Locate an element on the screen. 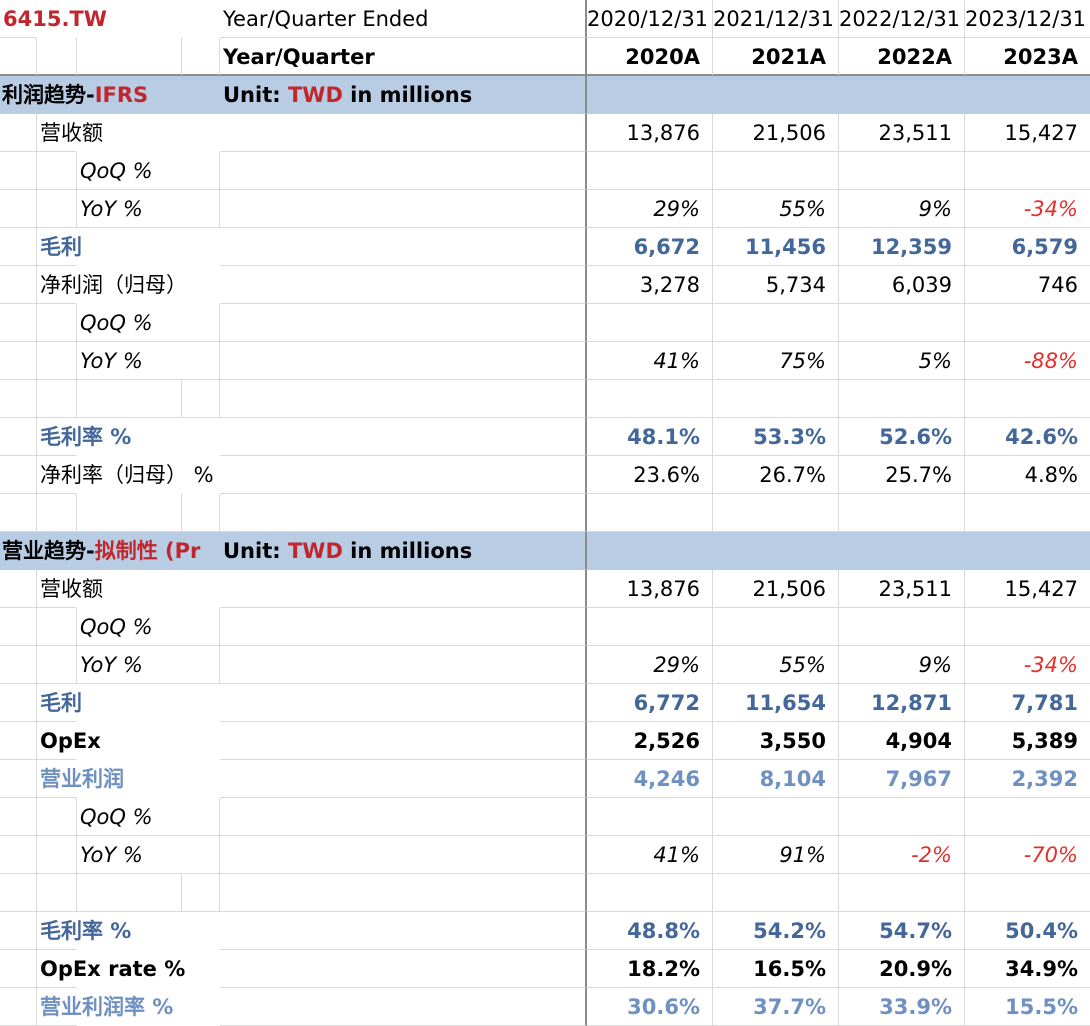  value-cell: 11,654 is located at coordinates (776, 703).